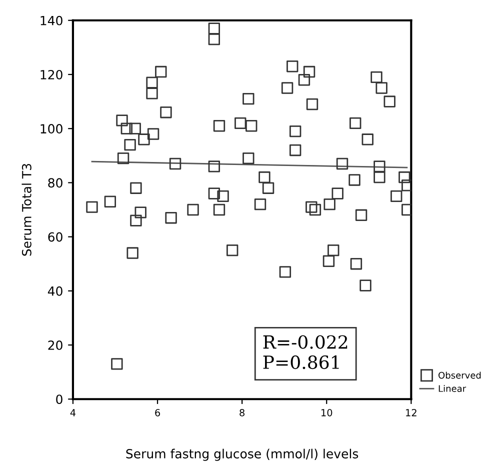 Image resolution: width=493 pixels, height=463 pixels. I want to click on y-tick-label: 60, so click(55, 237).